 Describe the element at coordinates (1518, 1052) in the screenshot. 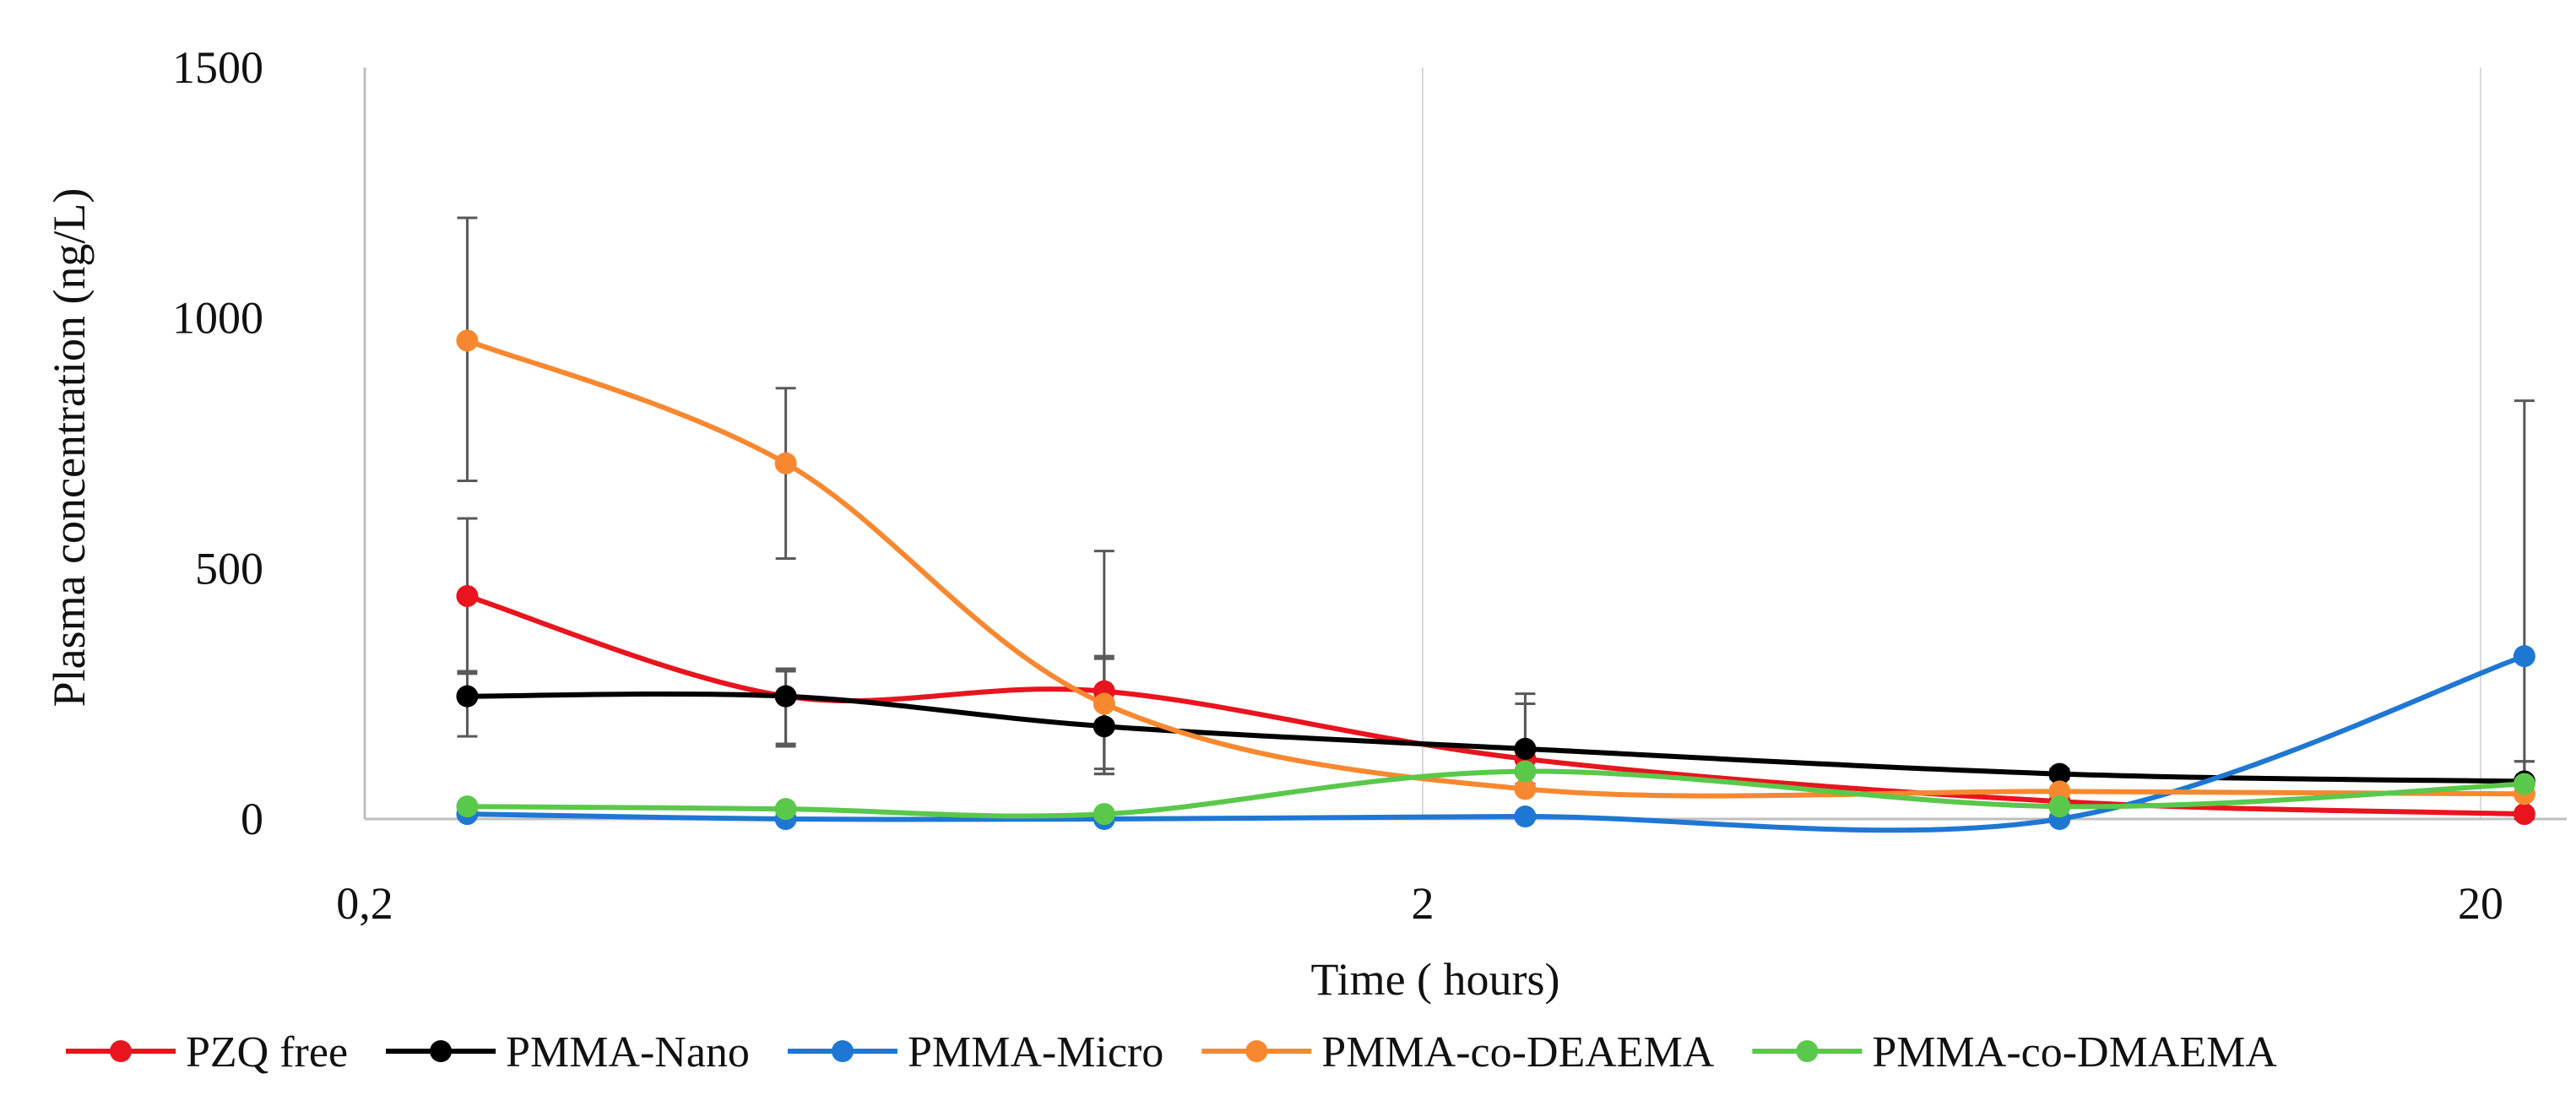

I see `legend-label-pmma-co-deaema: PMMA-co-DEAEMA` at that location.